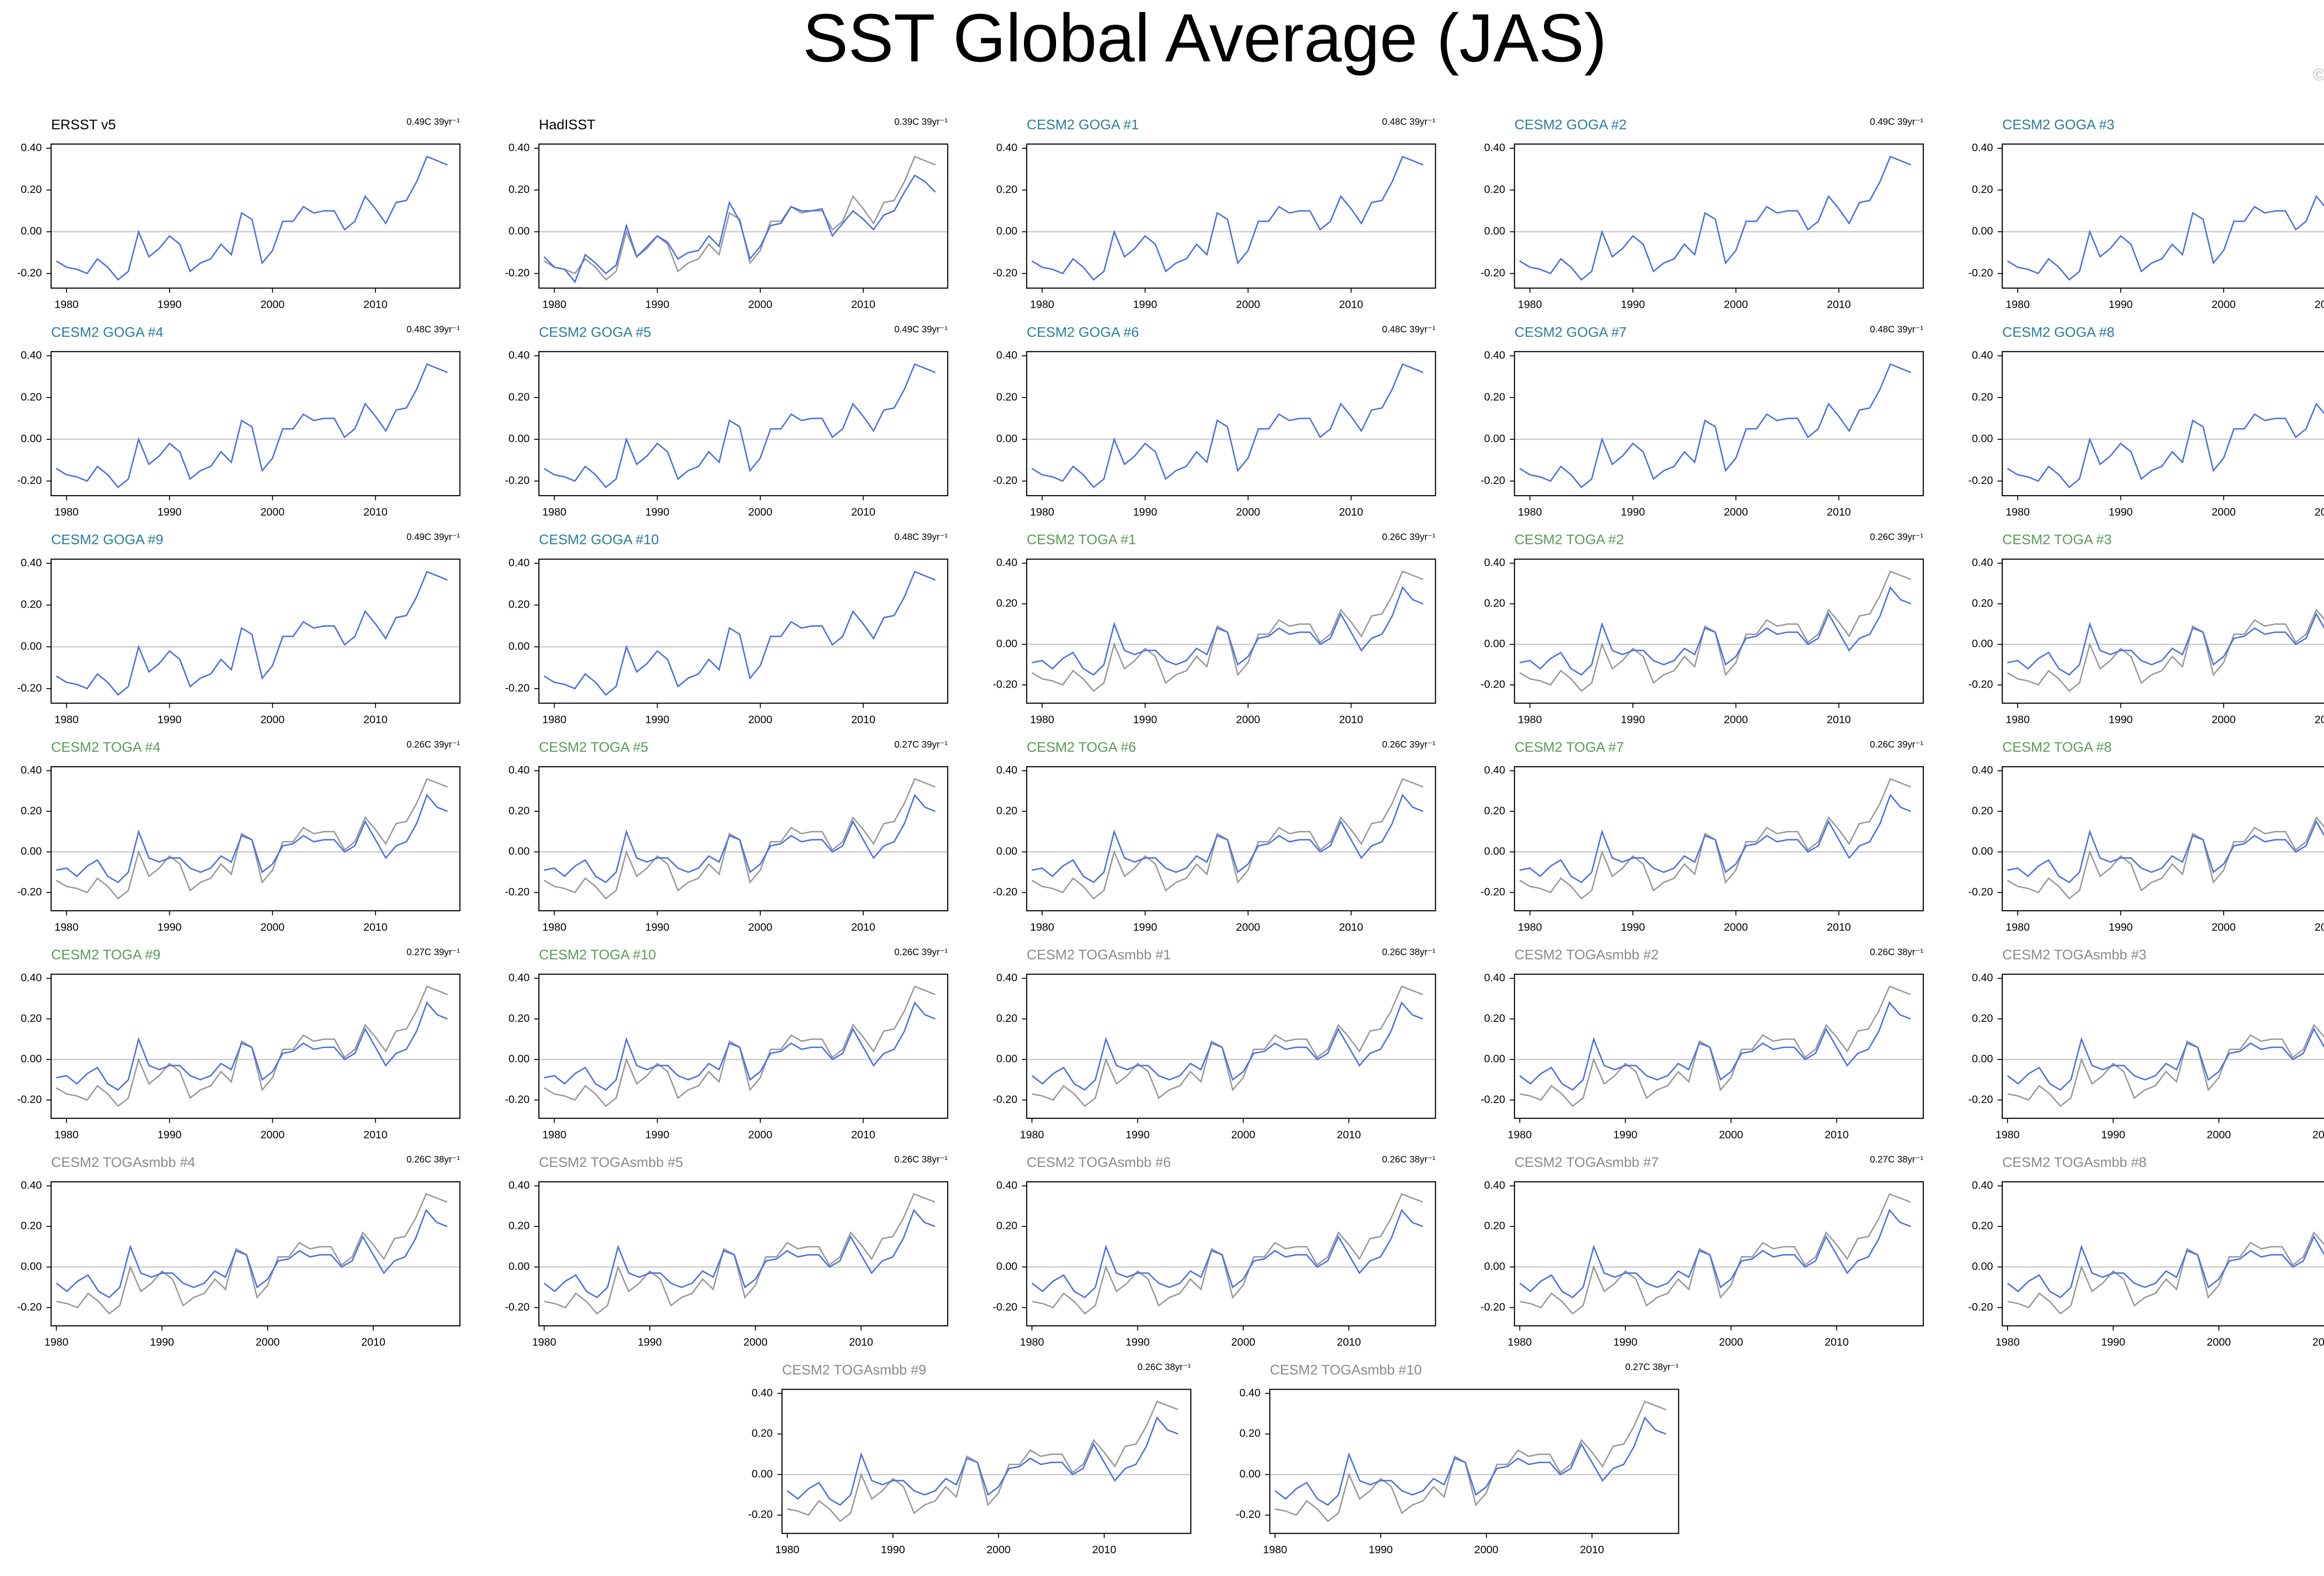 The height and width of the screenshot is (1576, 2324). I want to click on watermark: © CVDP-LE, so click(2318, 74).